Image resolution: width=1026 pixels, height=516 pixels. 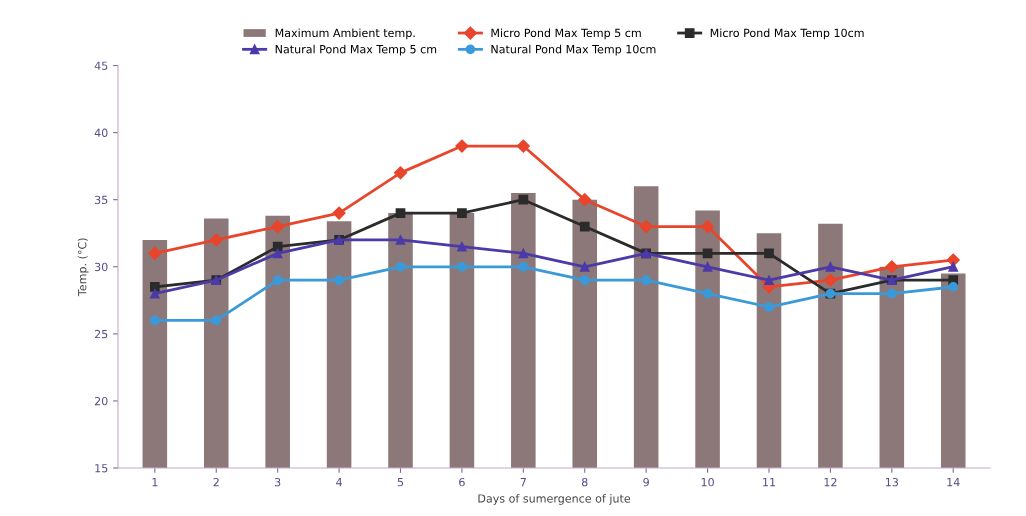 I want to click on y-tick-label: 25, so click(x=101, y=334).